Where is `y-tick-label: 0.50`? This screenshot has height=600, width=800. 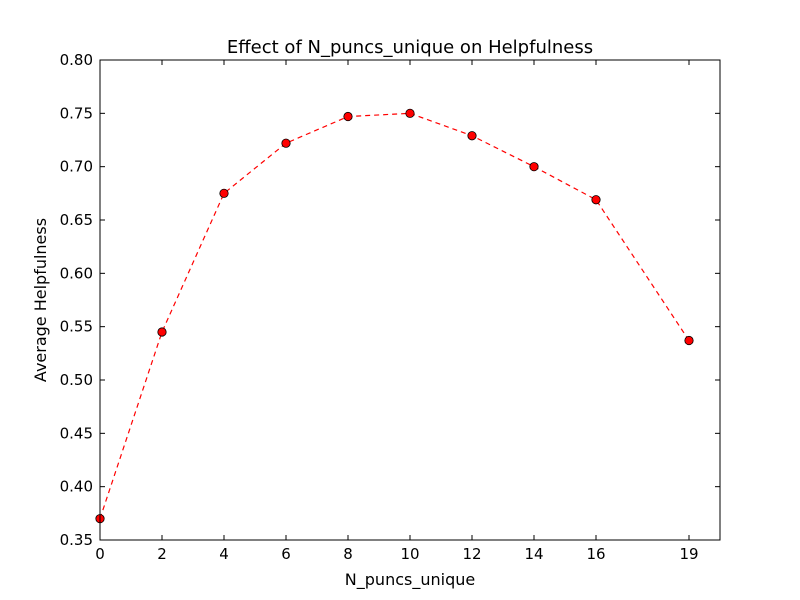 y-tick-label: 0.50 is located at coordinates (76, 380).